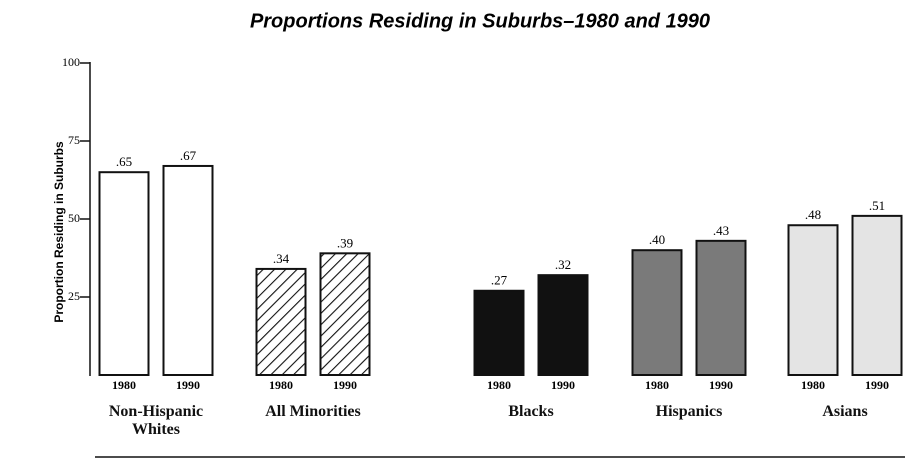 This screenshot has height=460, width=914. Describe the element at coordinates (124, 161) in the screenshot. I see `value-label: .65` at that location.